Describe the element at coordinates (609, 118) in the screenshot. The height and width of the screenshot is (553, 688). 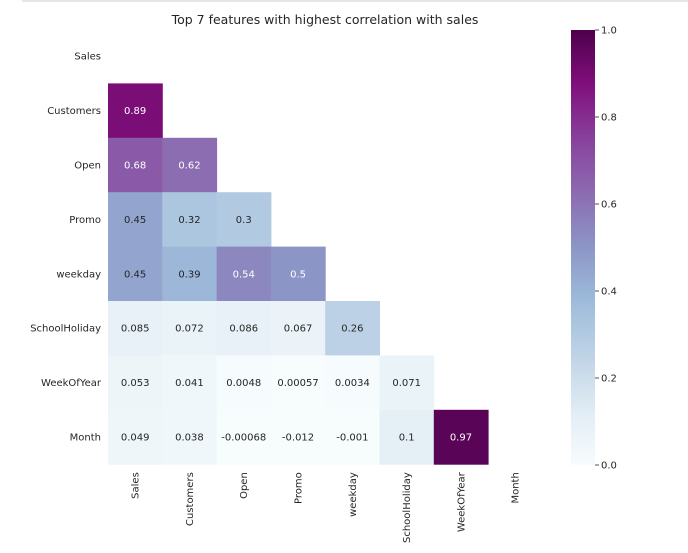
I see `colorbar-tick-label: 0.8` at that location.